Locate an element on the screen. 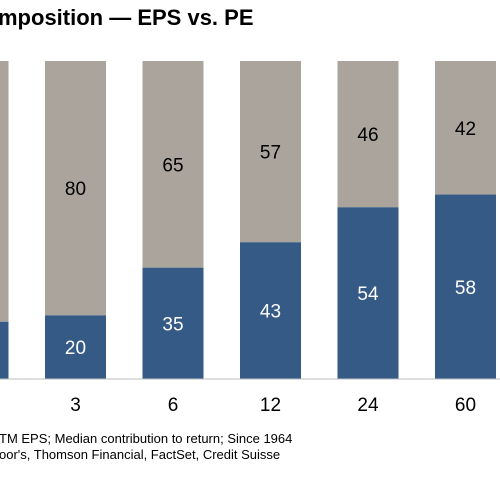 This screenshot has width=500, height=479. x-tick-label: 3 is located at coordinates (75, 405).